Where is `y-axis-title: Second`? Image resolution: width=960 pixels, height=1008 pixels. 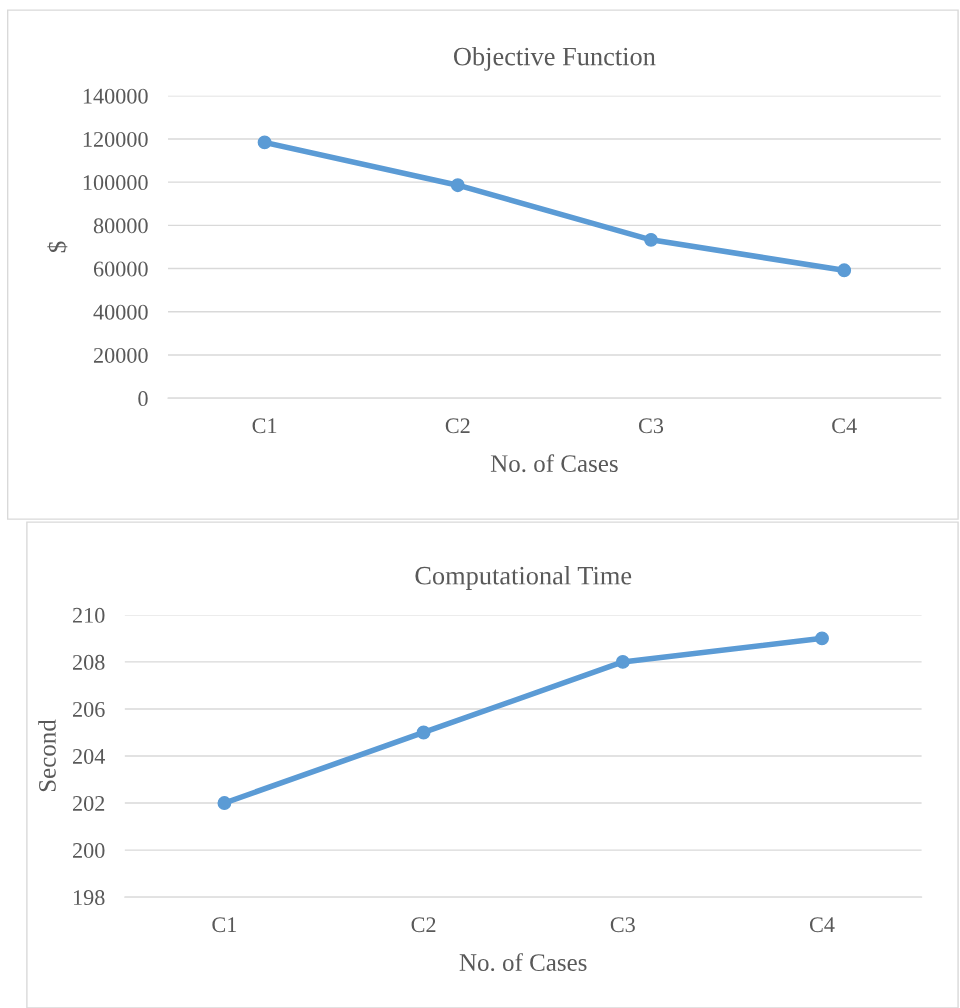
y-axis-title: Second is located at coordinates (47, 755).